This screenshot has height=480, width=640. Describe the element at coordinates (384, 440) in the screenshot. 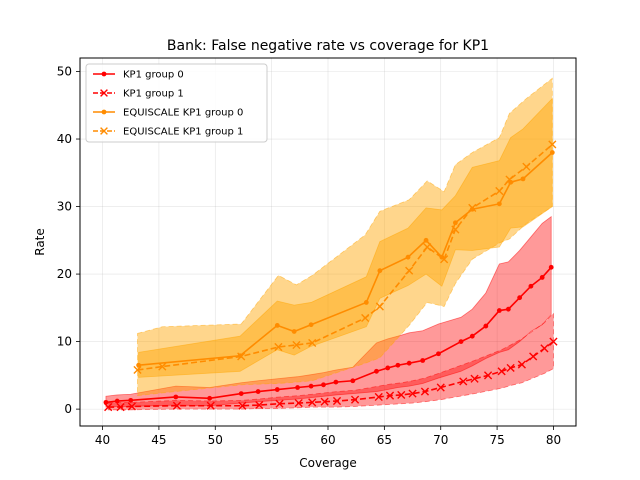

I see `x-tick-label: 65` at that location.